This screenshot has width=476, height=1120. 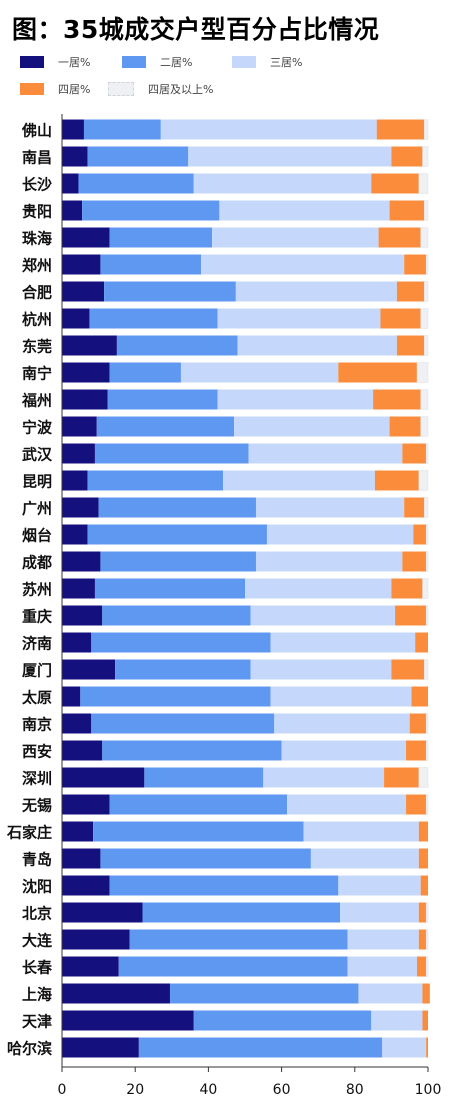 I want to click on category-label: 武汉, so click(x=37, y=455).